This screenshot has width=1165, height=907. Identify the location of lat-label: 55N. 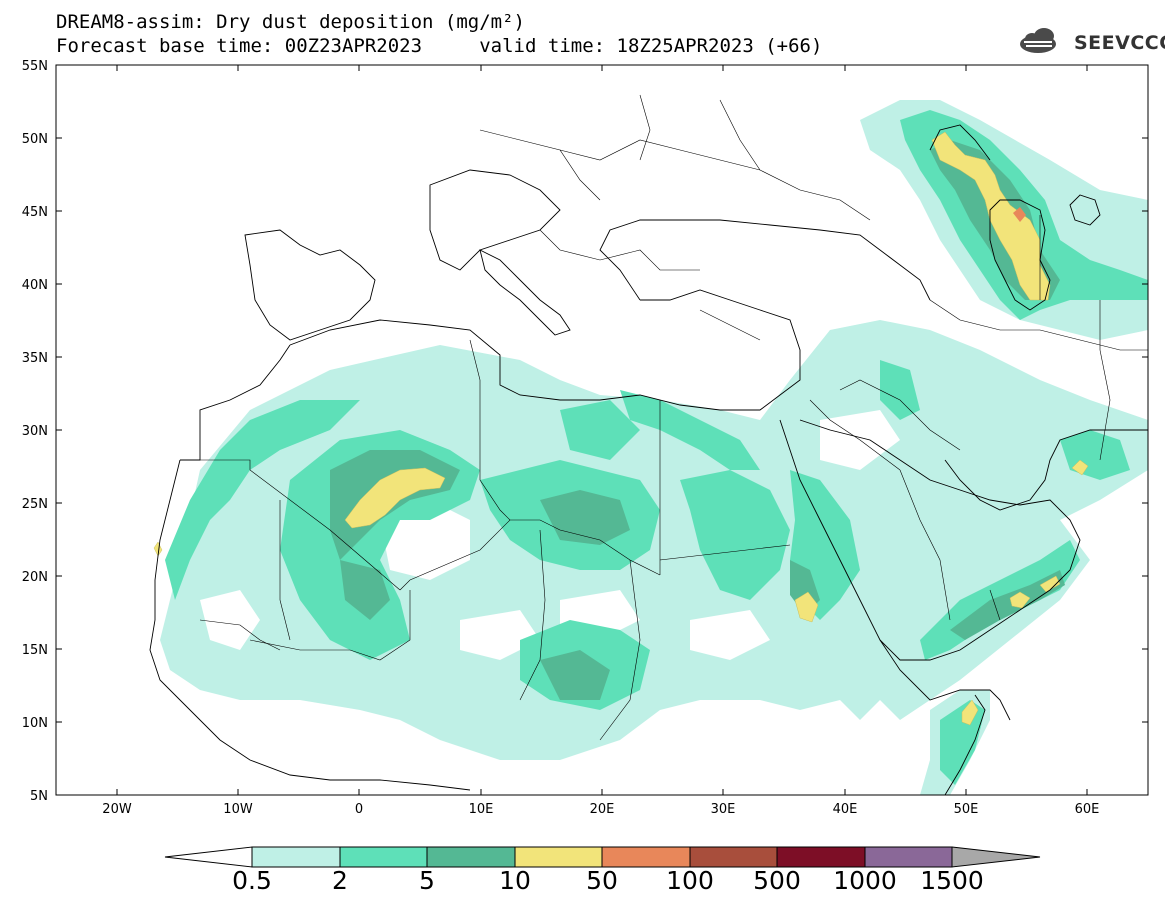
(35, 66).